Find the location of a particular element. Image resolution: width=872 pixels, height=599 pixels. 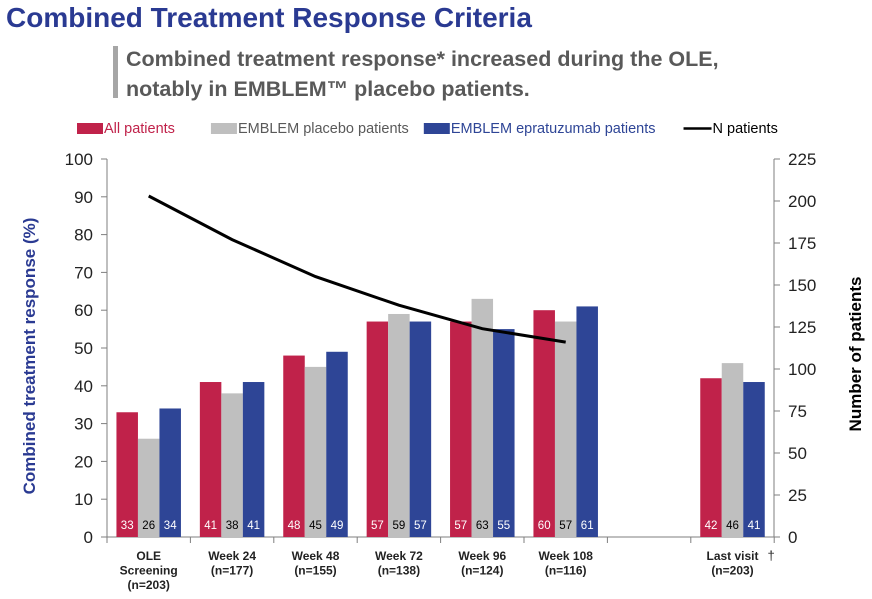

y2-tick-label: 225 is located at coordinates (802, 159).